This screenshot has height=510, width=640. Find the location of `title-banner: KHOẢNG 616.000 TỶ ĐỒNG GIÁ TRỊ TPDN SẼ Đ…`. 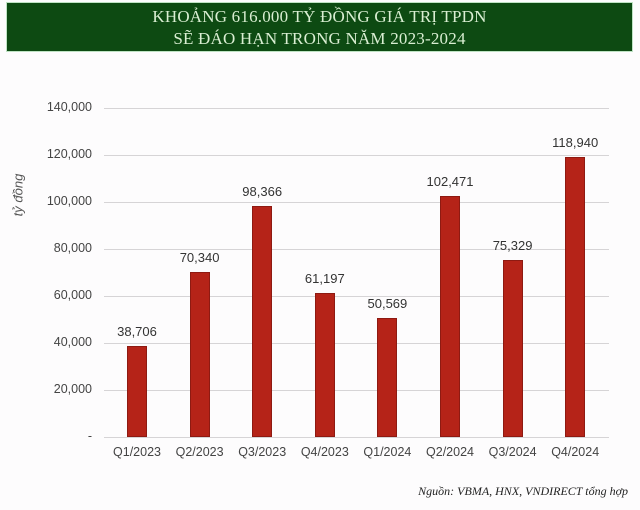

title-banner: KHOẢNG 616.000 TỶ ĐỒNG GIÁ TRỊ TPDN SẼ Đ… is located at coordinates (319, 27).